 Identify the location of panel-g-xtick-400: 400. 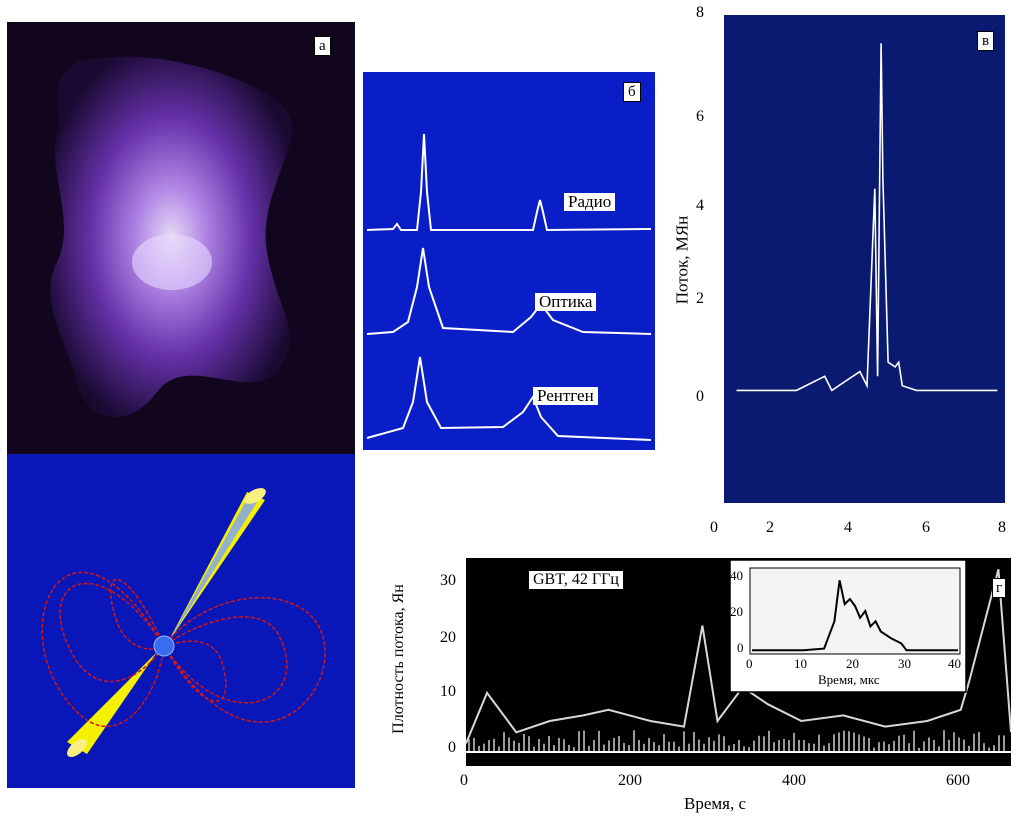
(794, 780).